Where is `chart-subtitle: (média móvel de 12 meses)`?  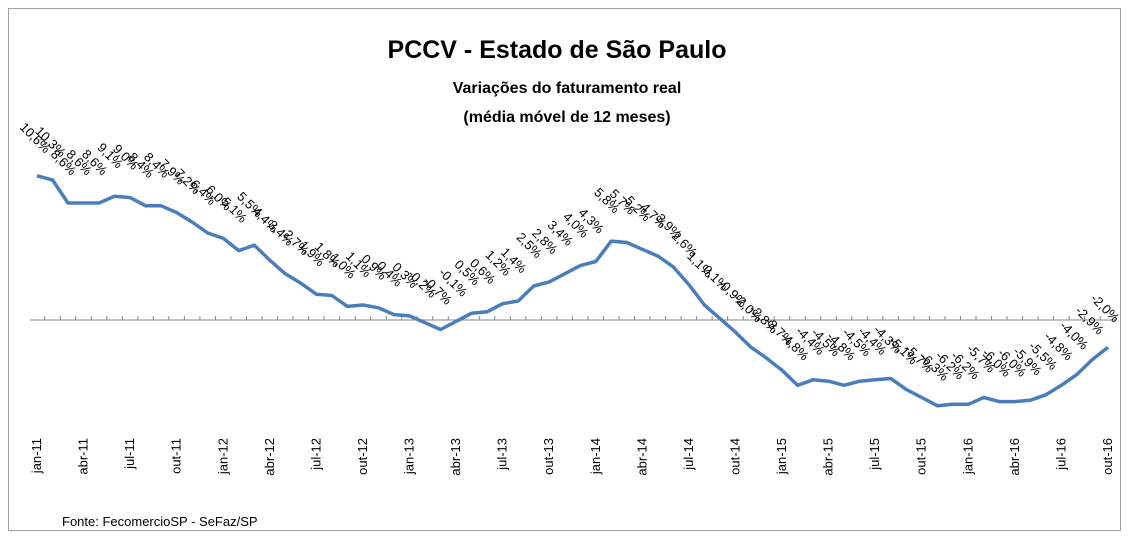 chart-subtitle: (média móvel de 12 meses) is located at coordinates (566, 117).